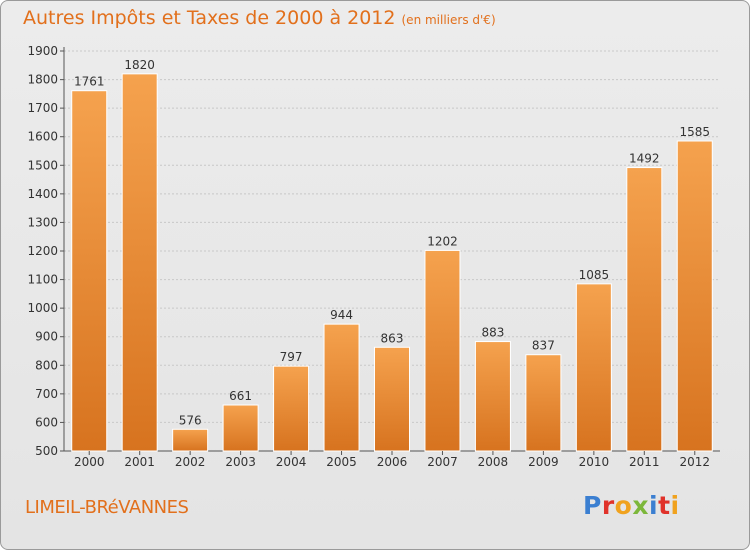 The image size is (750, 550). I want to click on y-tick-label: 500, so click(46, 451).